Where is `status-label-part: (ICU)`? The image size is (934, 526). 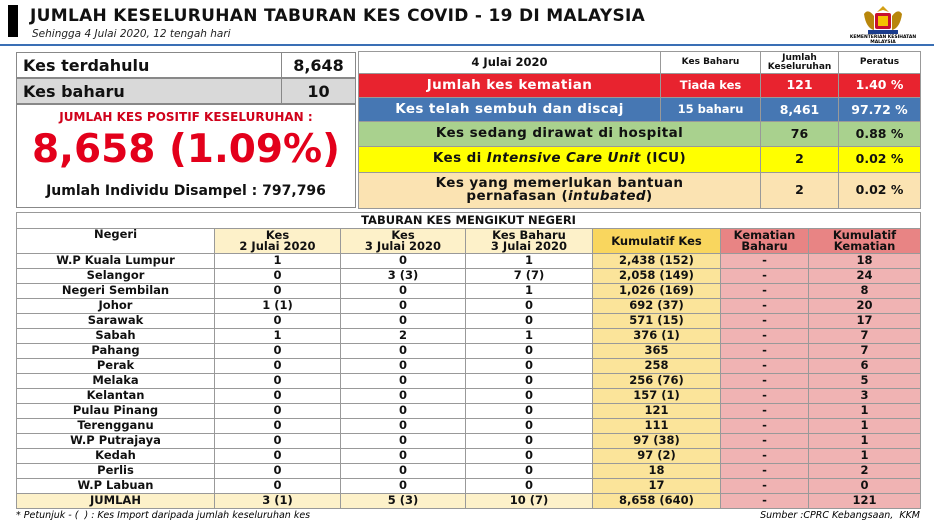
status-label-part: (ICU) is located at coordinates (663, 158).